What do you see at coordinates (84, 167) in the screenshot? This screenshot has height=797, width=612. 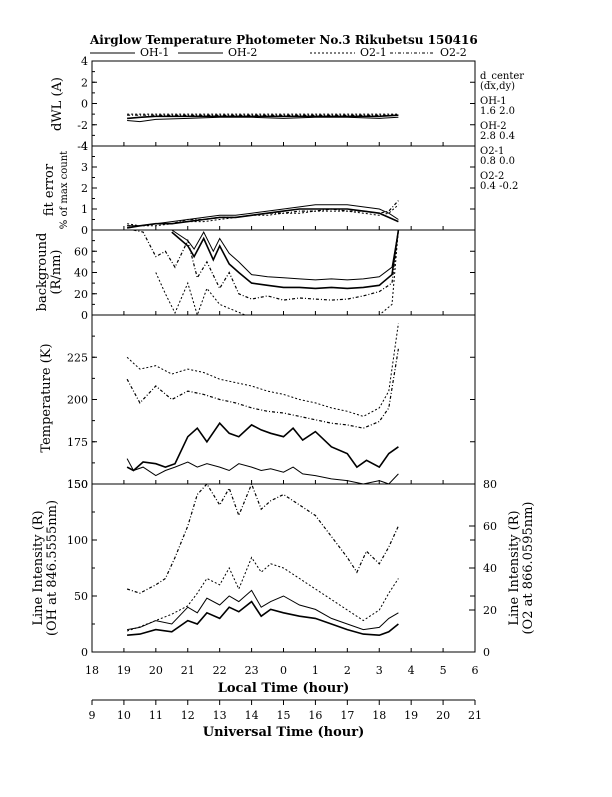 I see `ytick-label-fit-1: 3` at bounding box center [84, 167].